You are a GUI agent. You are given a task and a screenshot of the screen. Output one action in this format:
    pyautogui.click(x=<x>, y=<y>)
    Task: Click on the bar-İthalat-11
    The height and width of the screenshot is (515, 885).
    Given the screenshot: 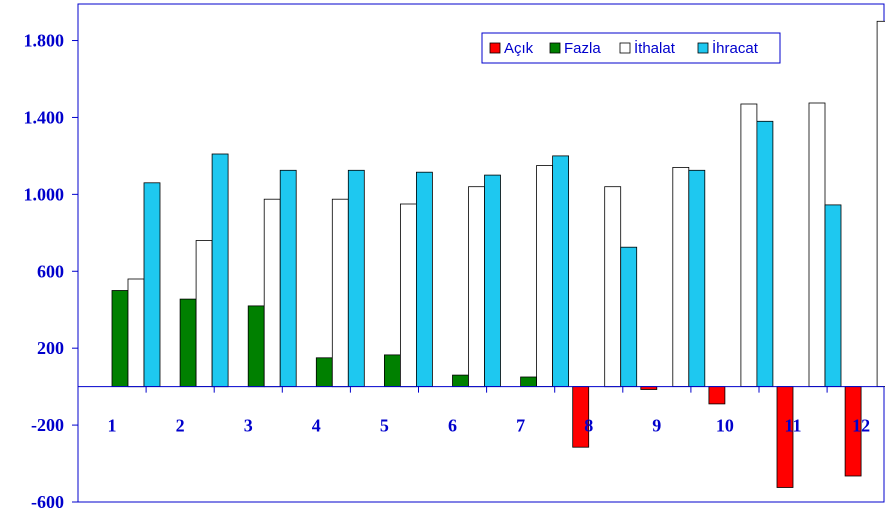 What is the action you would take?
    pyautogui.click(x=817, y=245)
    